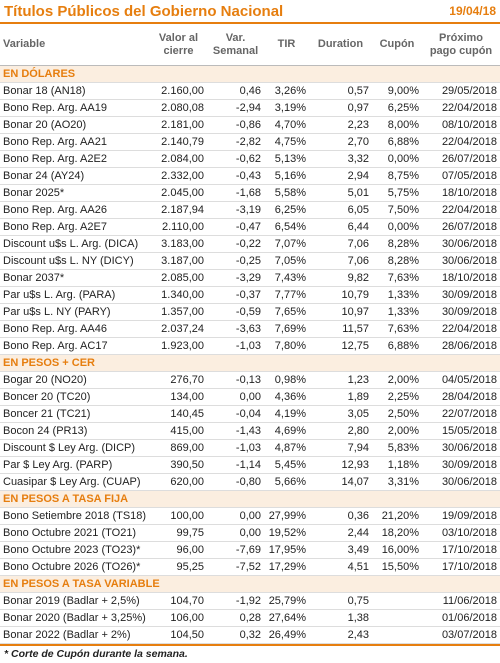  I want to click on cell: 2.110,00, so click(178, 227).